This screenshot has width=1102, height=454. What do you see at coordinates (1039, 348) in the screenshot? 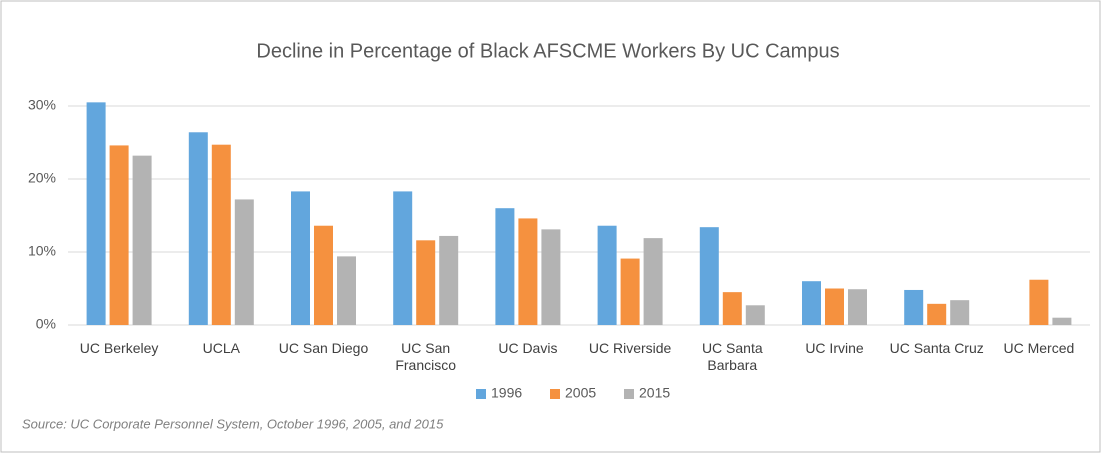
I see `x-tick-label: UC Merced` at bounding box center [1039, 348].